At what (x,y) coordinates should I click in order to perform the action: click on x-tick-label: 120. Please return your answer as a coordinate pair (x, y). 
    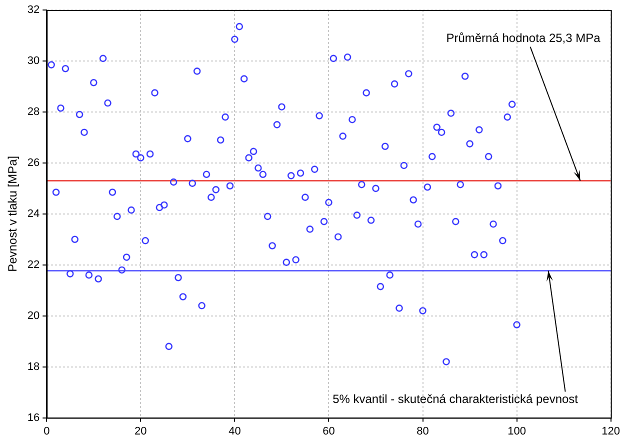
    Looking at the image, I should click on (611, 431).